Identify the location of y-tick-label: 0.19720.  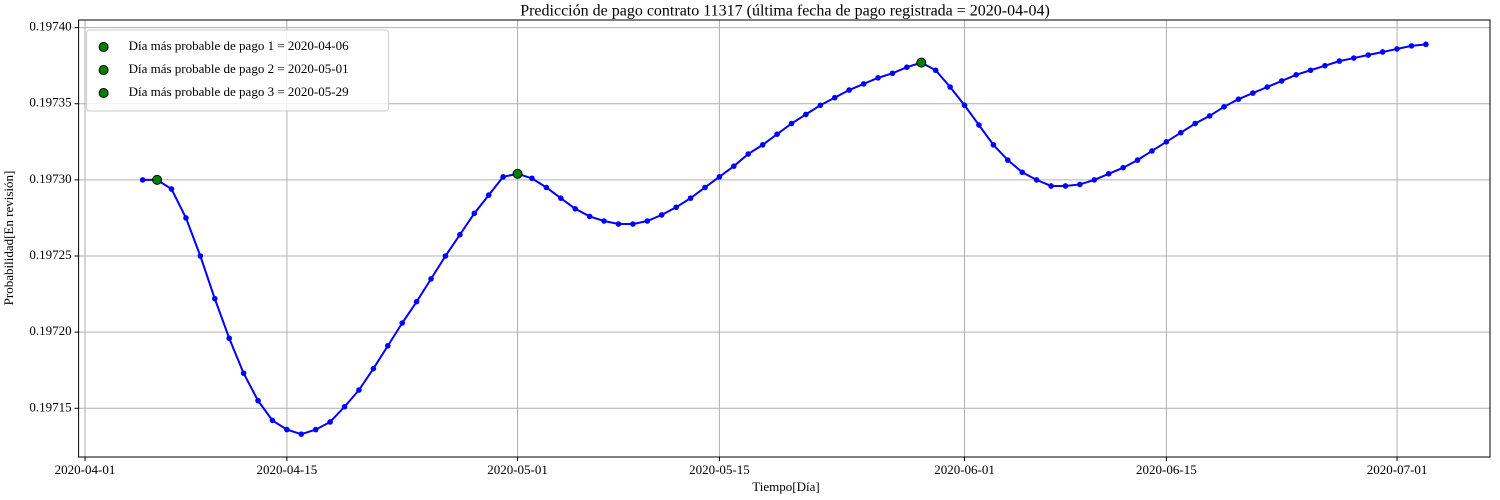
(50, 330).